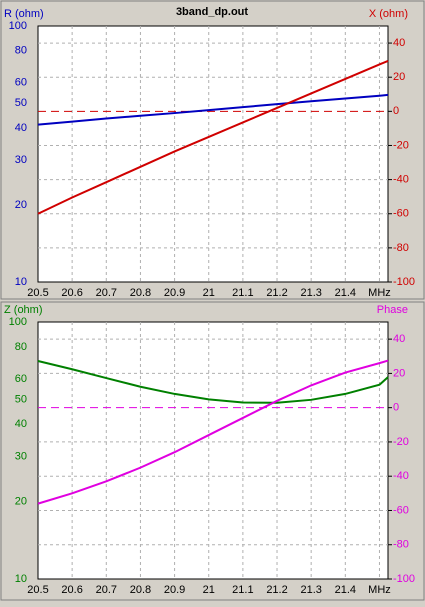  What do you see at coordinates (23, 310) in the screenshot?
I see `y-axis-label: Z (ohm)` at bounding box center [23, 310].